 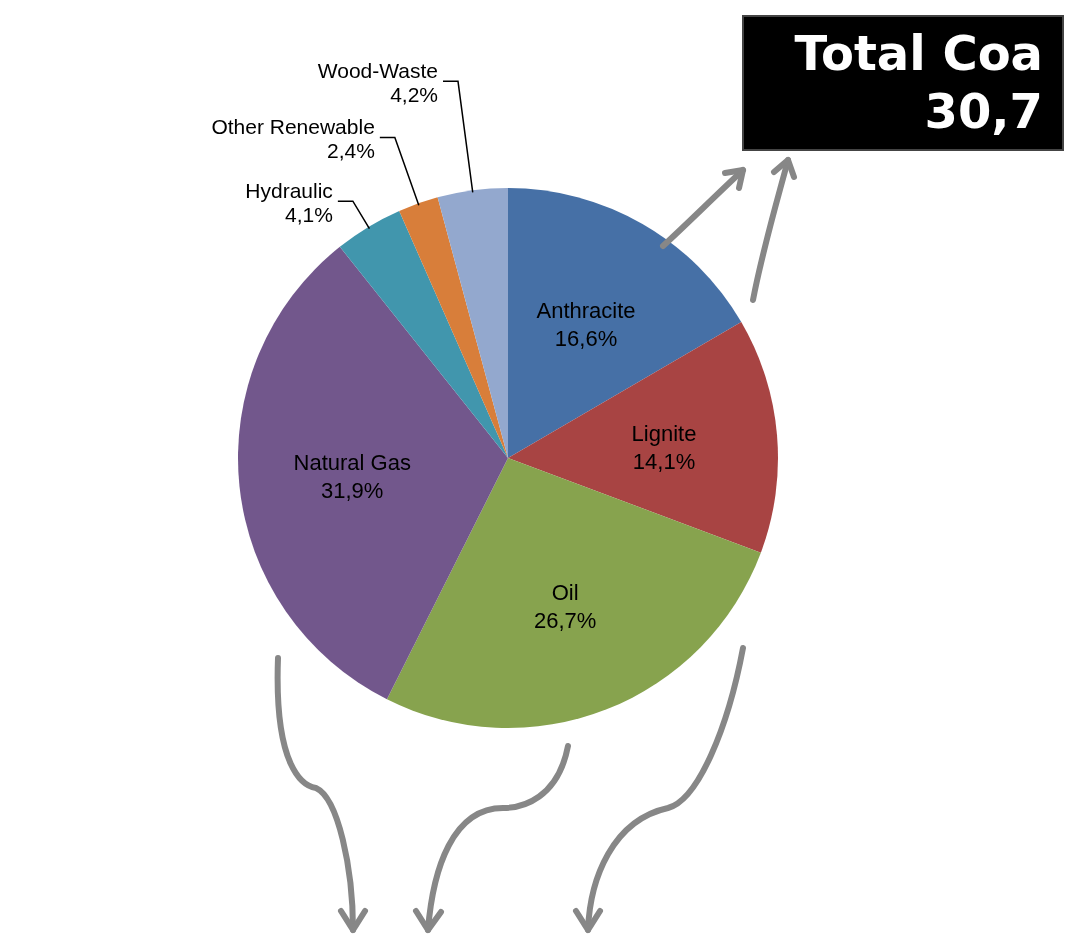 I want to click on slice-label: Natural Gas, so click(x=352, y=463).